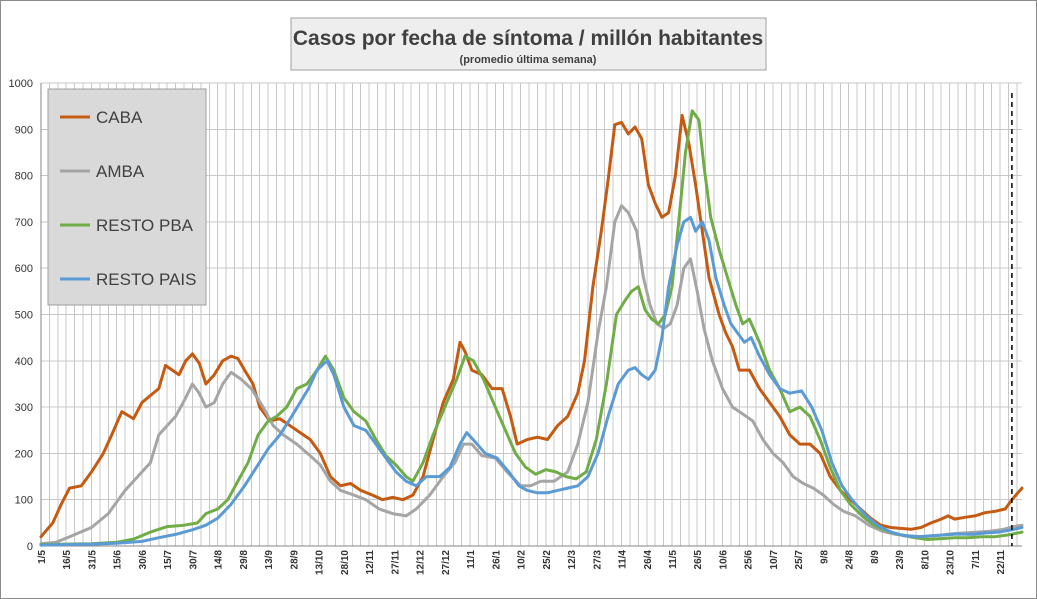  Describe the element at coordinates (951, 562) in the screenshot. I see `x-tick-label: 23/10` at that location.